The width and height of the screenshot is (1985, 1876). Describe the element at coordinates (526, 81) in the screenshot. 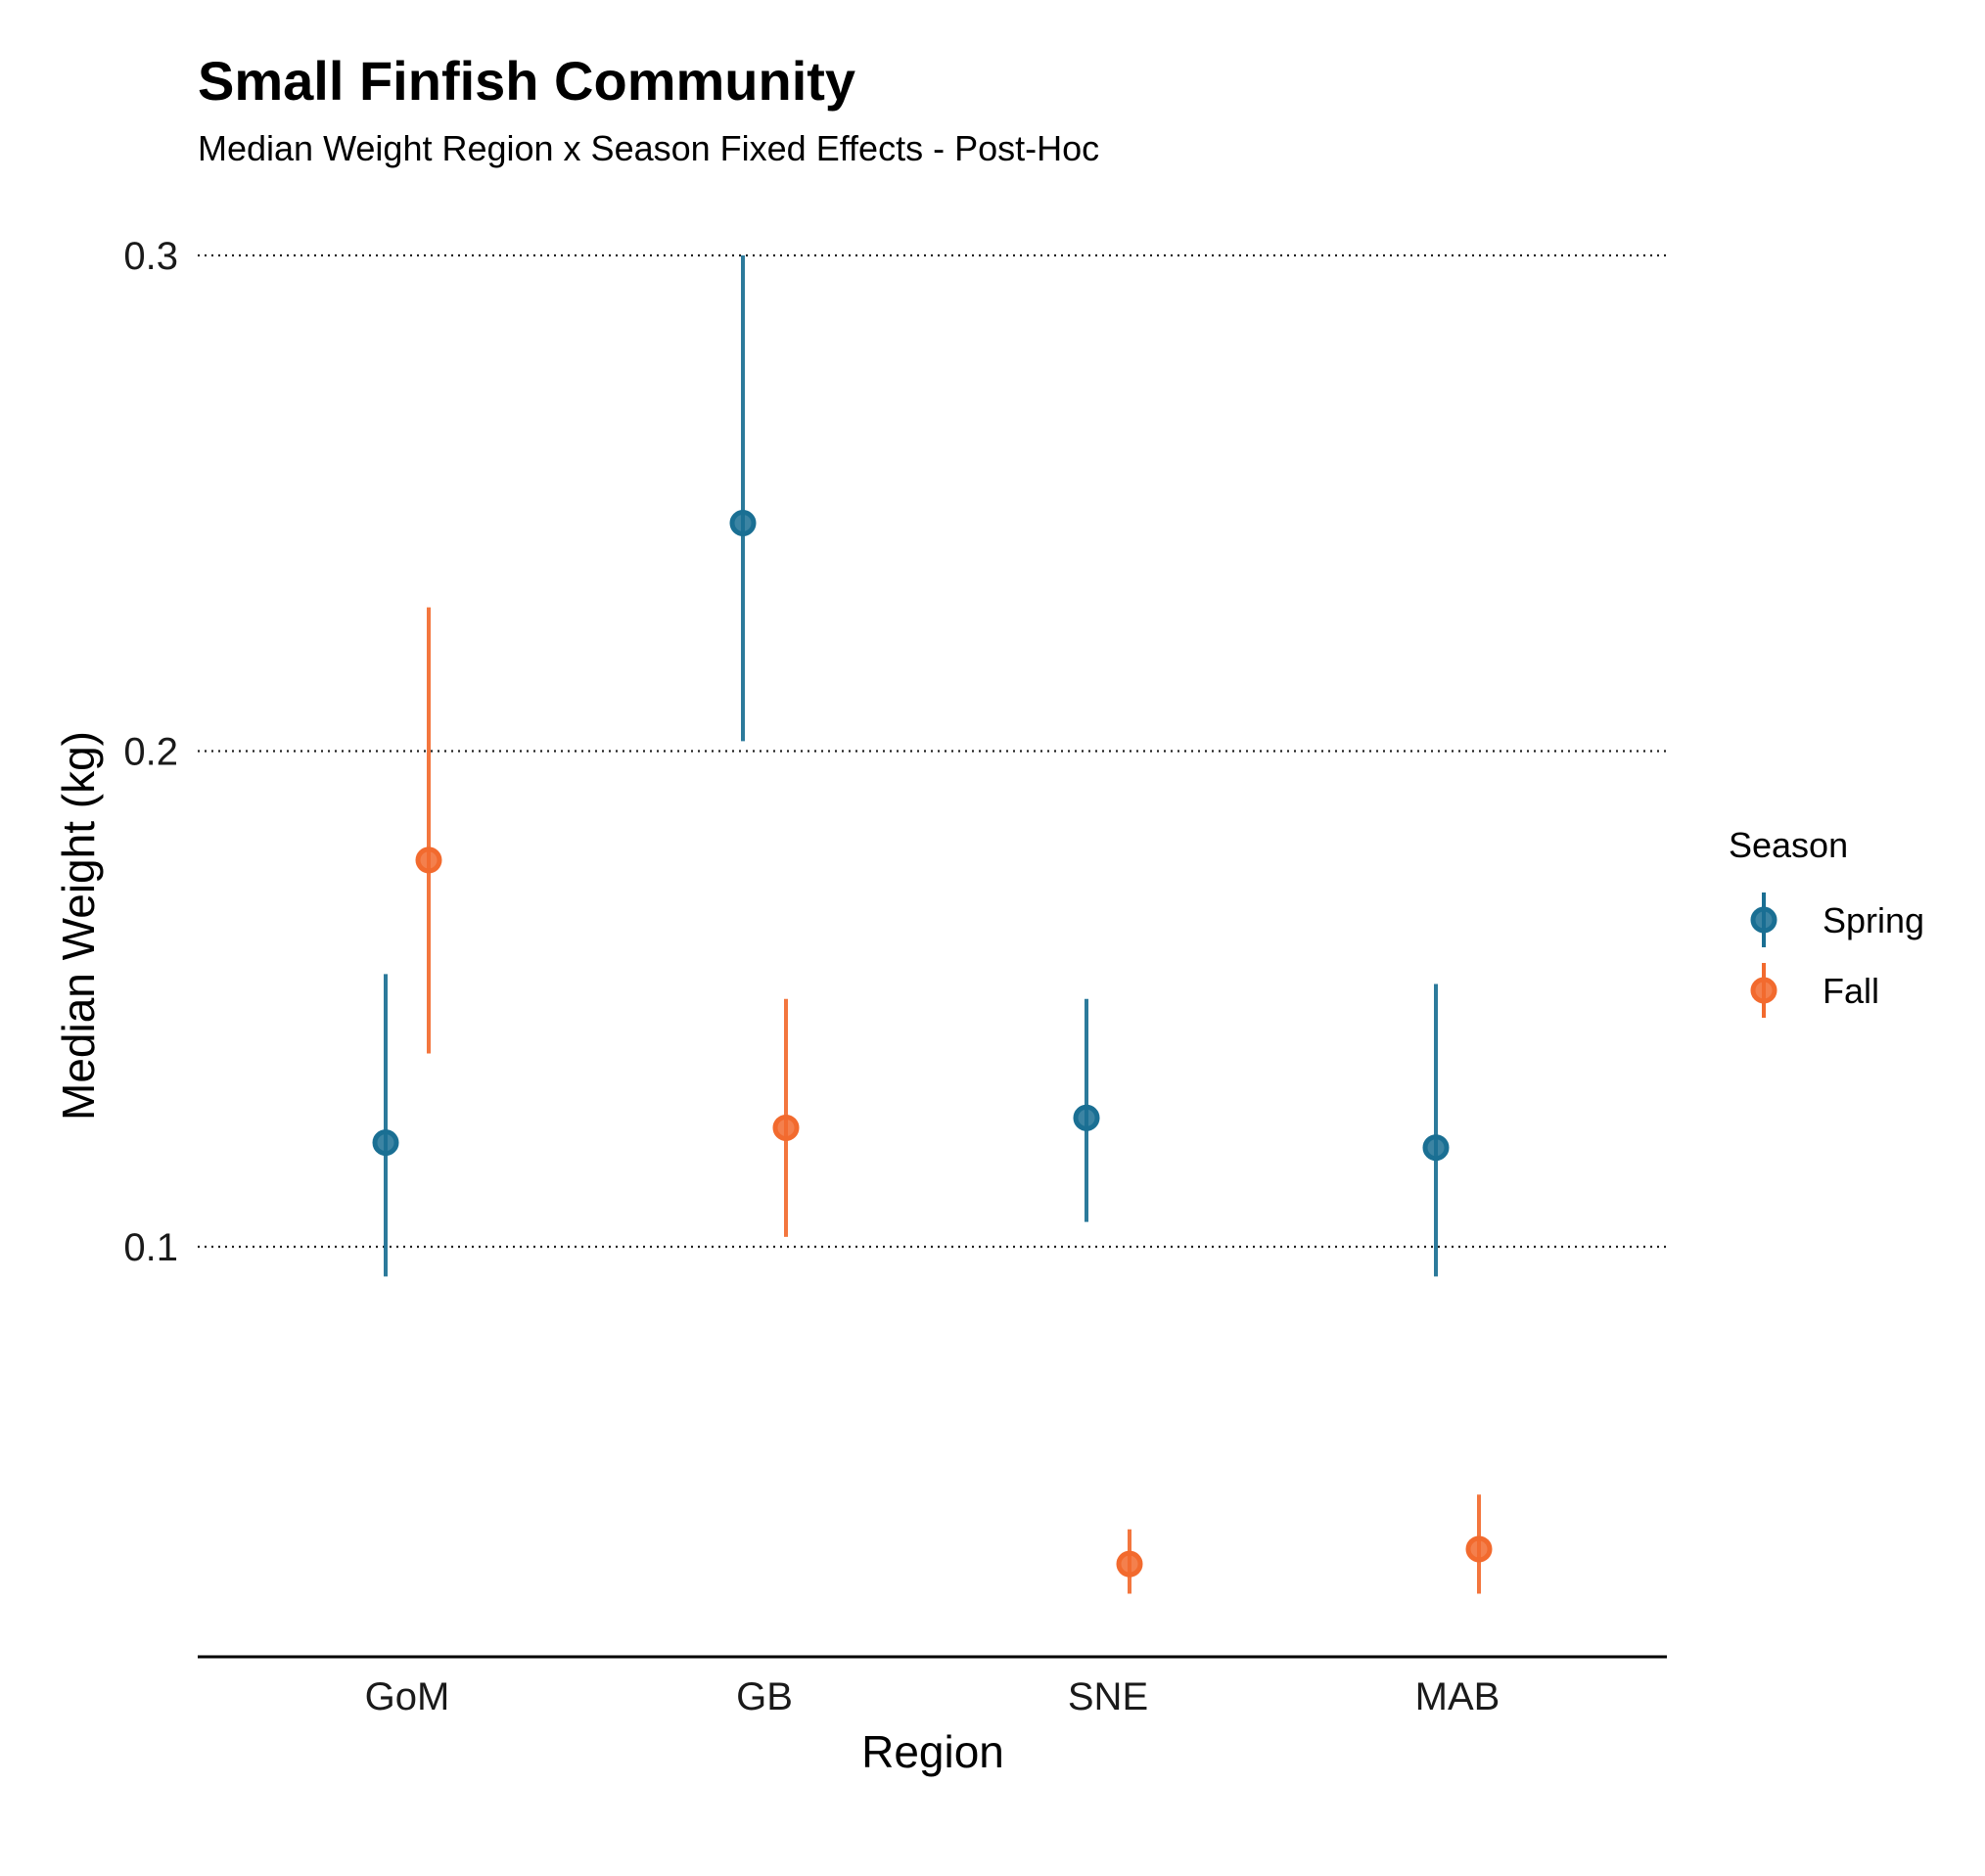

I see `chart-title: Small Finfish Community` at that location.